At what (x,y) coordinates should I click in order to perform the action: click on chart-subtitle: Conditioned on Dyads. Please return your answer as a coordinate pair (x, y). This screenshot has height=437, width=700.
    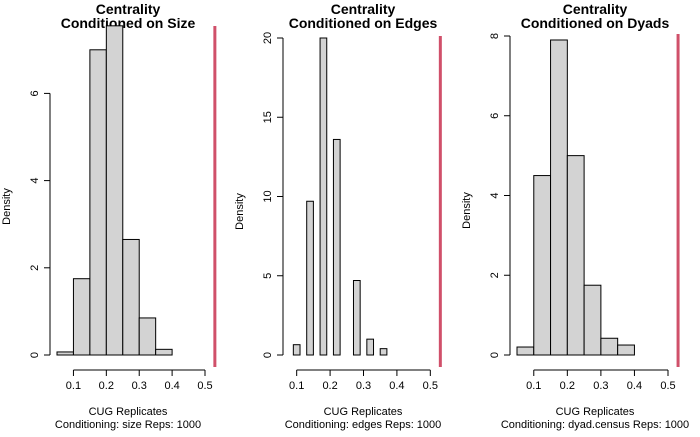
    Looking at the image, I should click on (595, 23).